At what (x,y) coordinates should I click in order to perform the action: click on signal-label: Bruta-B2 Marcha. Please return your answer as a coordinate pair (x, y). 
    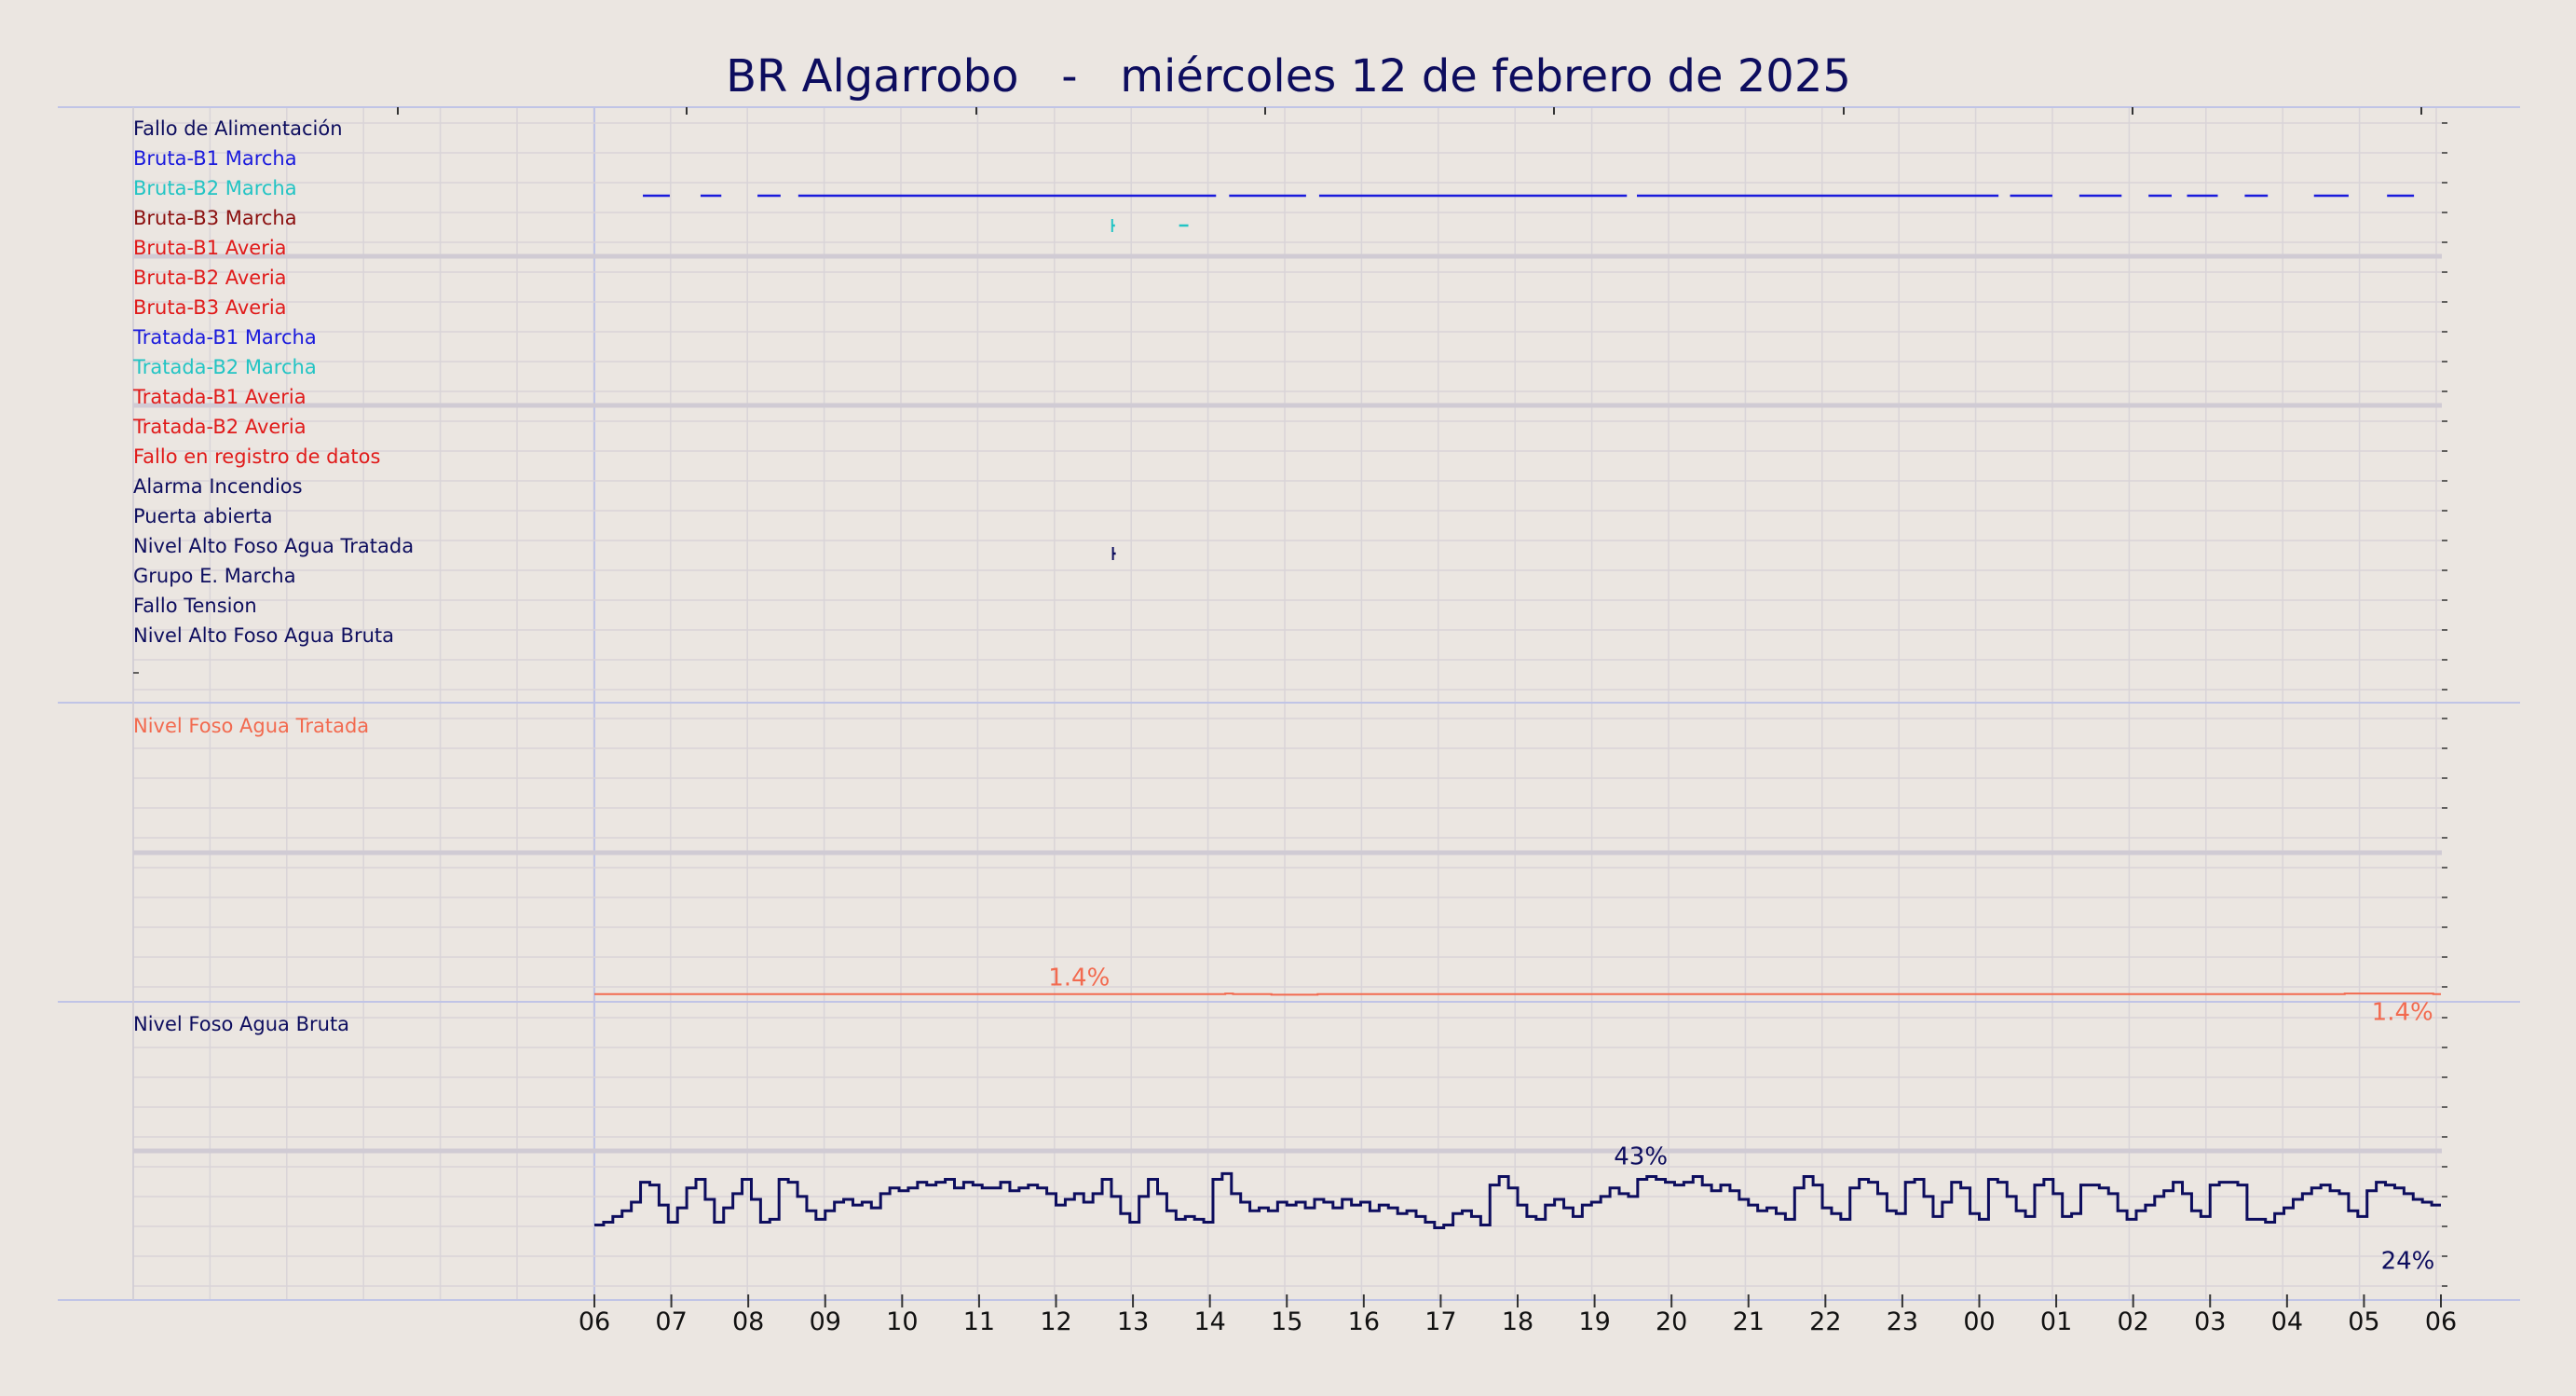
    Looking at the image, I should click on (215, 188).